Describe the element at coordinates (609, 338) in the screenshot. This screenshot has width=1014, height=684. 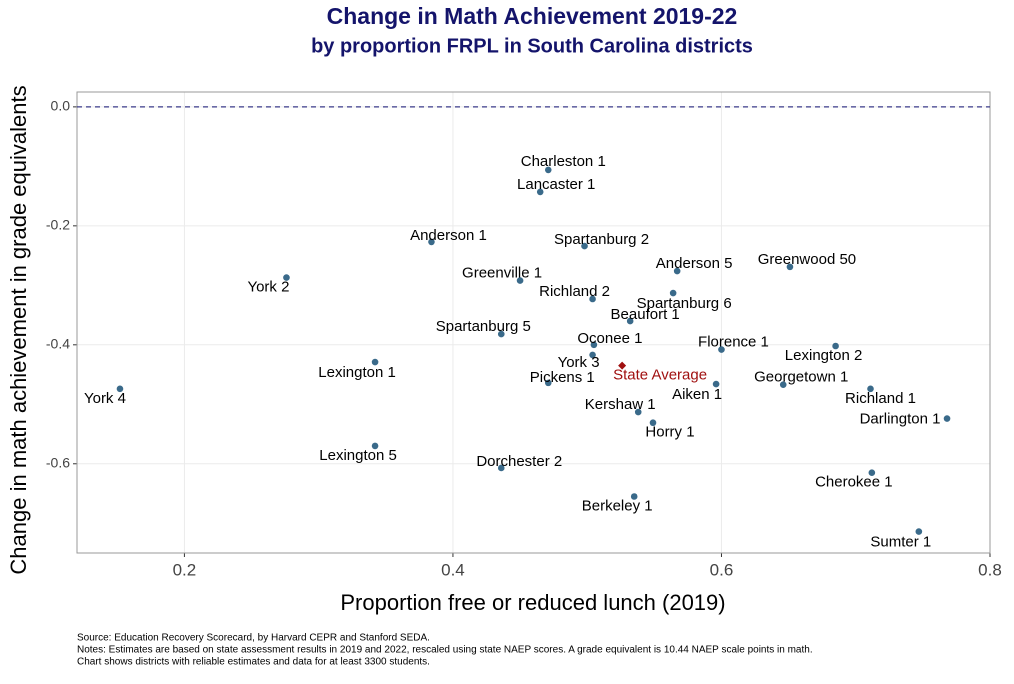
I see `point-label: Oconee 1` at that location.